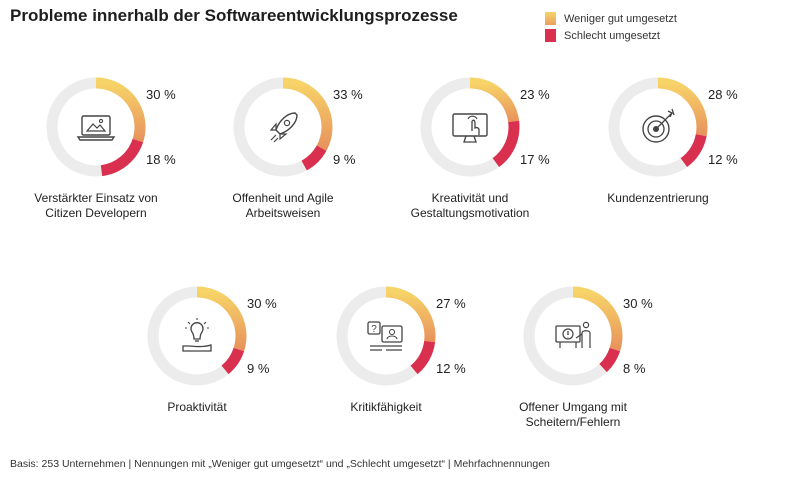 This screenshot has height=481, width=800. I want to click on category-label: Kundenzentrierung, so click(657, 198).